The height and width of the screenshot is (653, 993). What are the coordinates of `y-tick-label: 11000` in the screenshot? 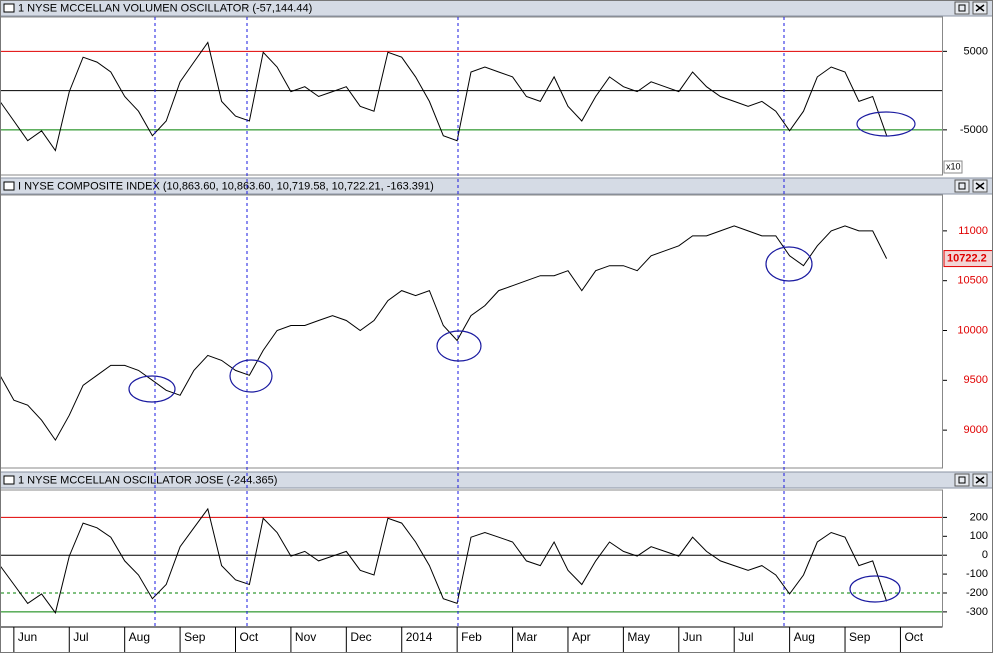 It's located at (973, 231).